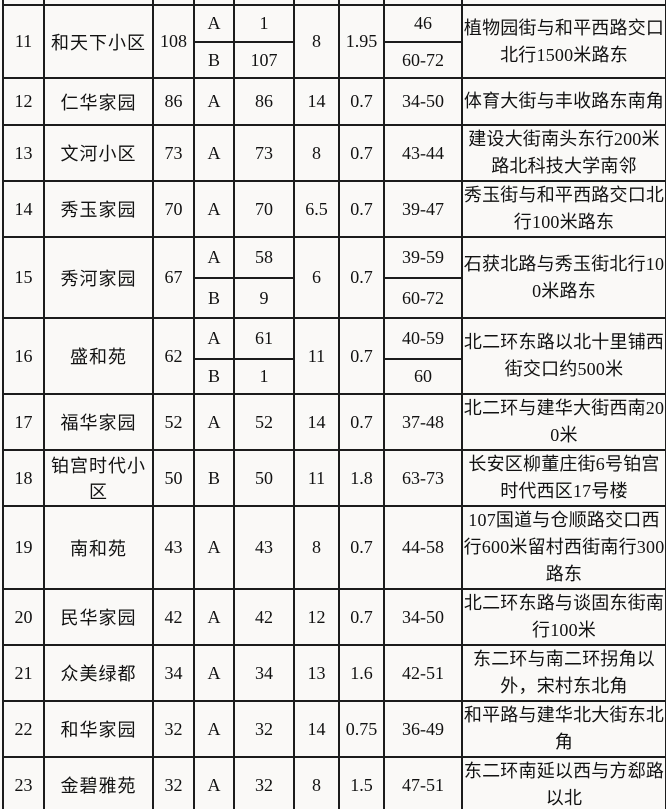 This screenshot has width=666, height=809. What do you see at coordinates (264, 101) in the screenshot?
I see `cell-block-count: 86` at bounding box center [264, 101].